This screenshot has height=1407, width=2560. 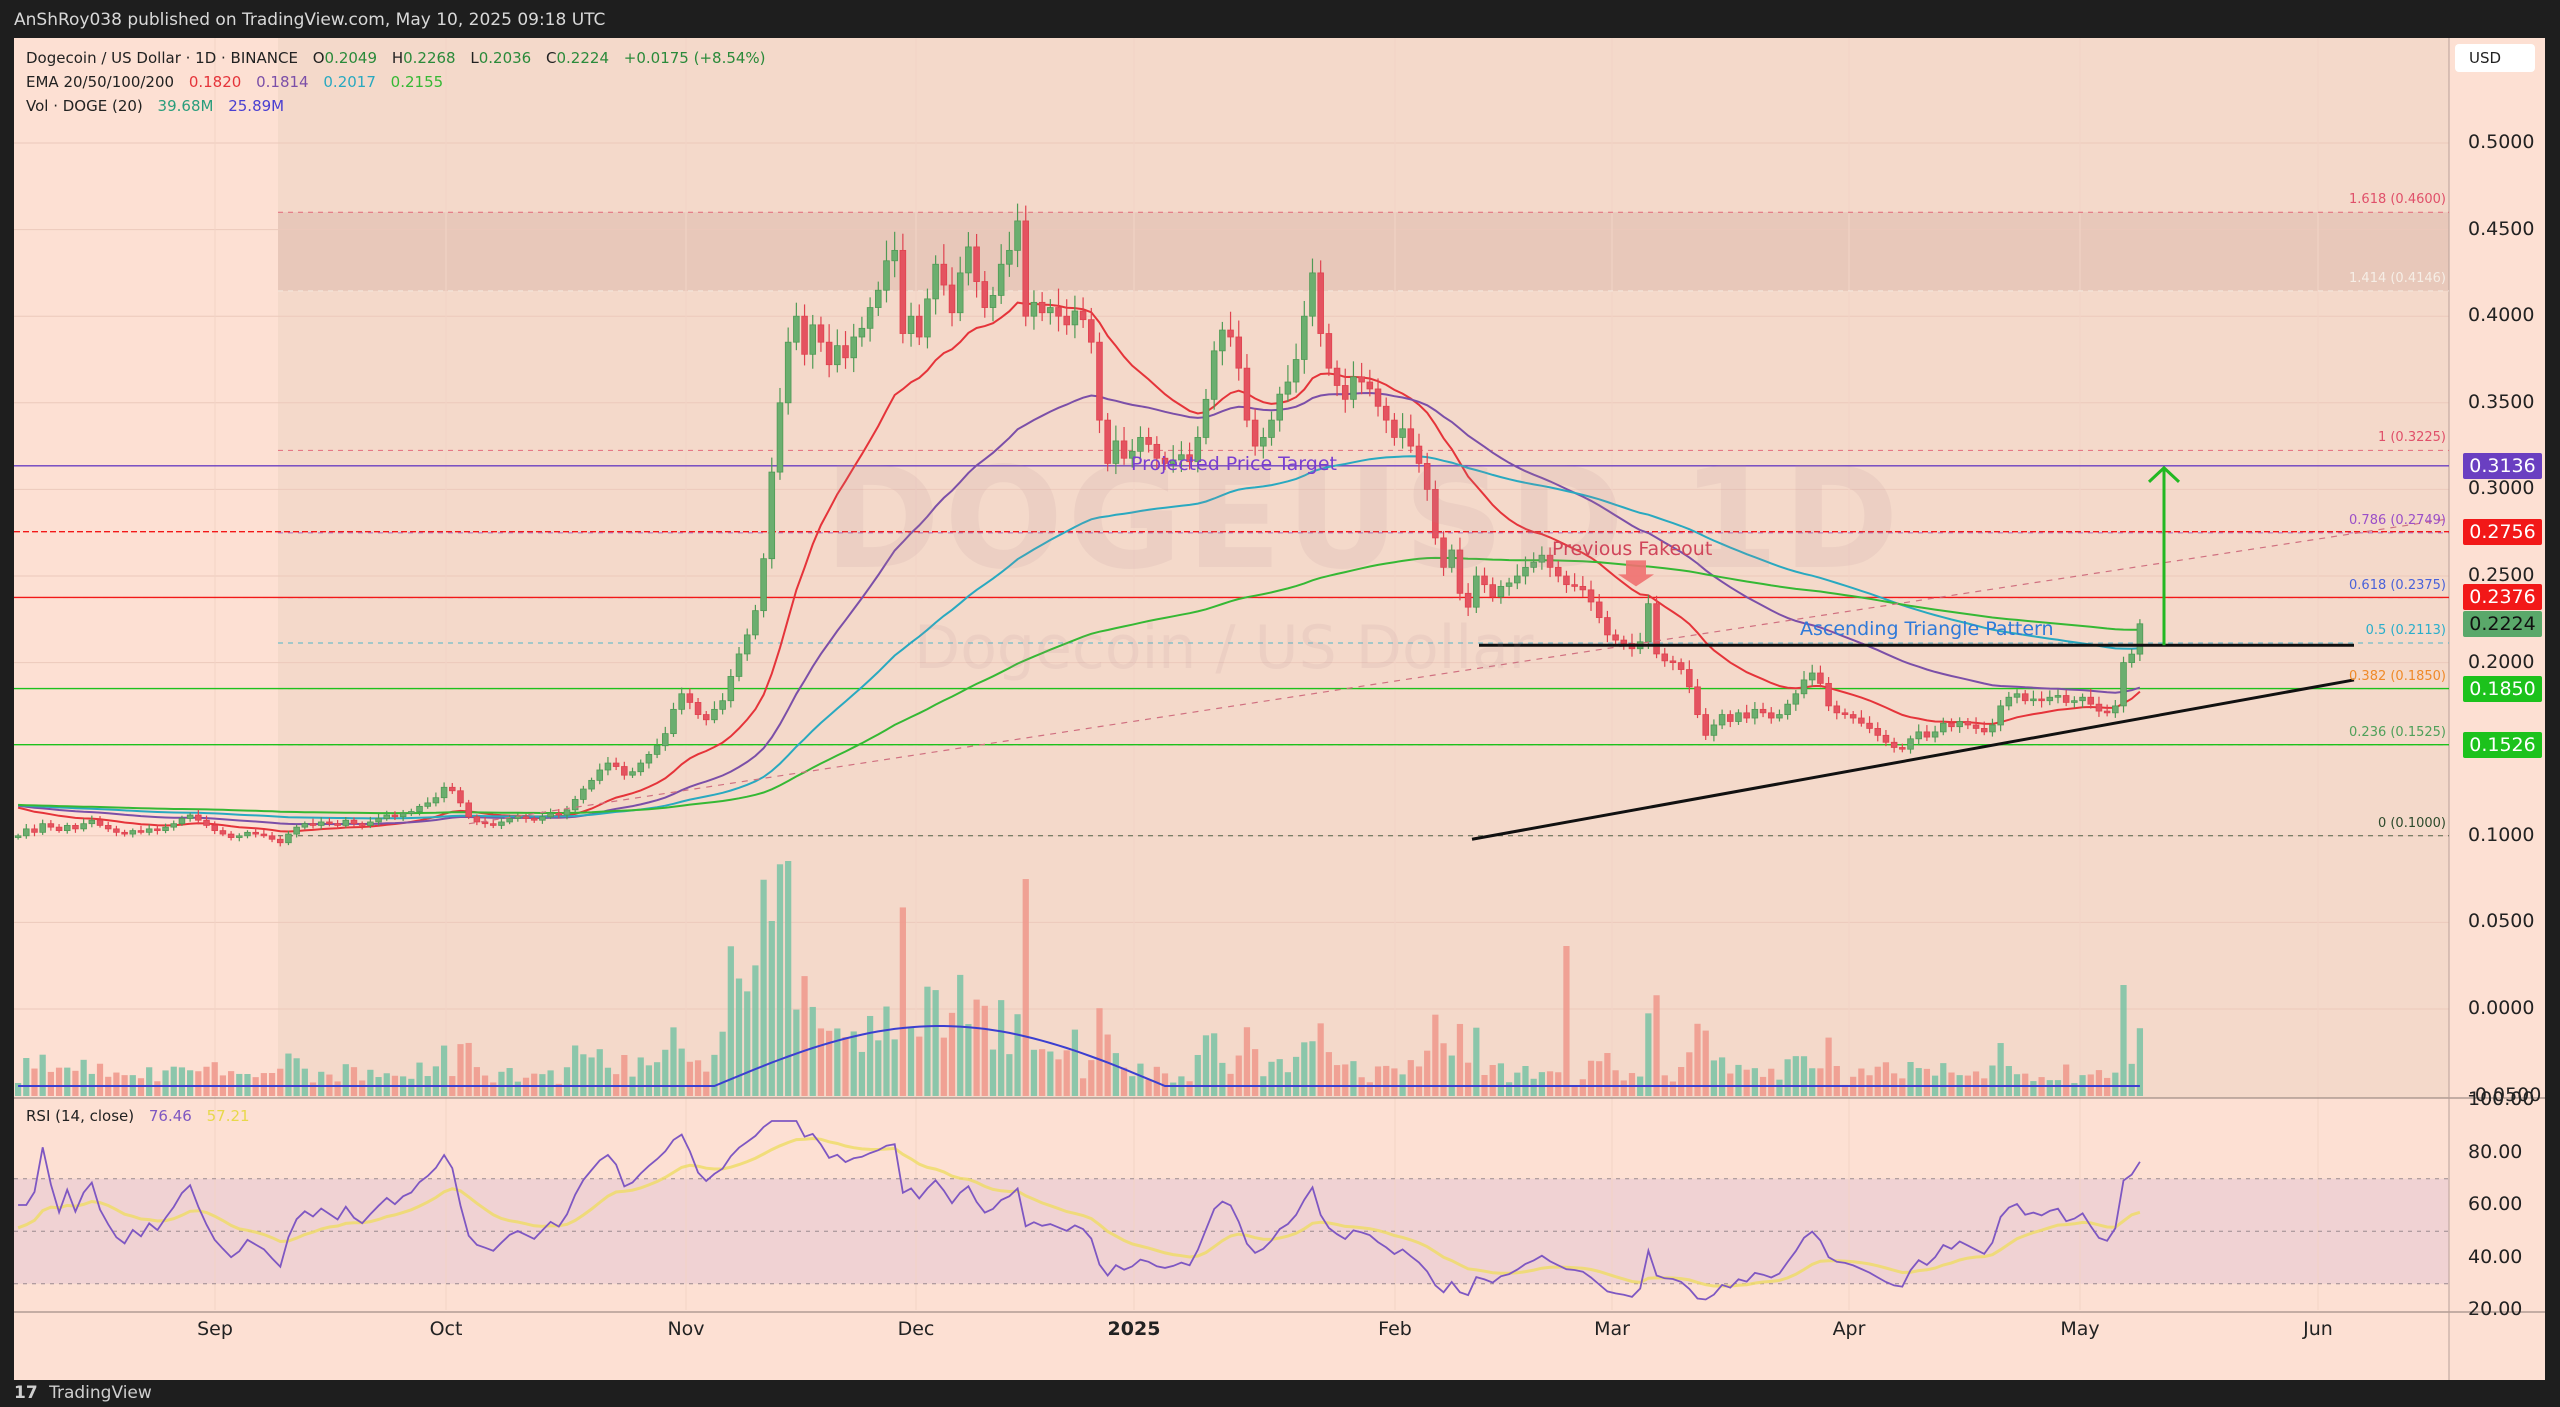 I want to click on footer-brand: TradingView, so click(x=100, y=1393).